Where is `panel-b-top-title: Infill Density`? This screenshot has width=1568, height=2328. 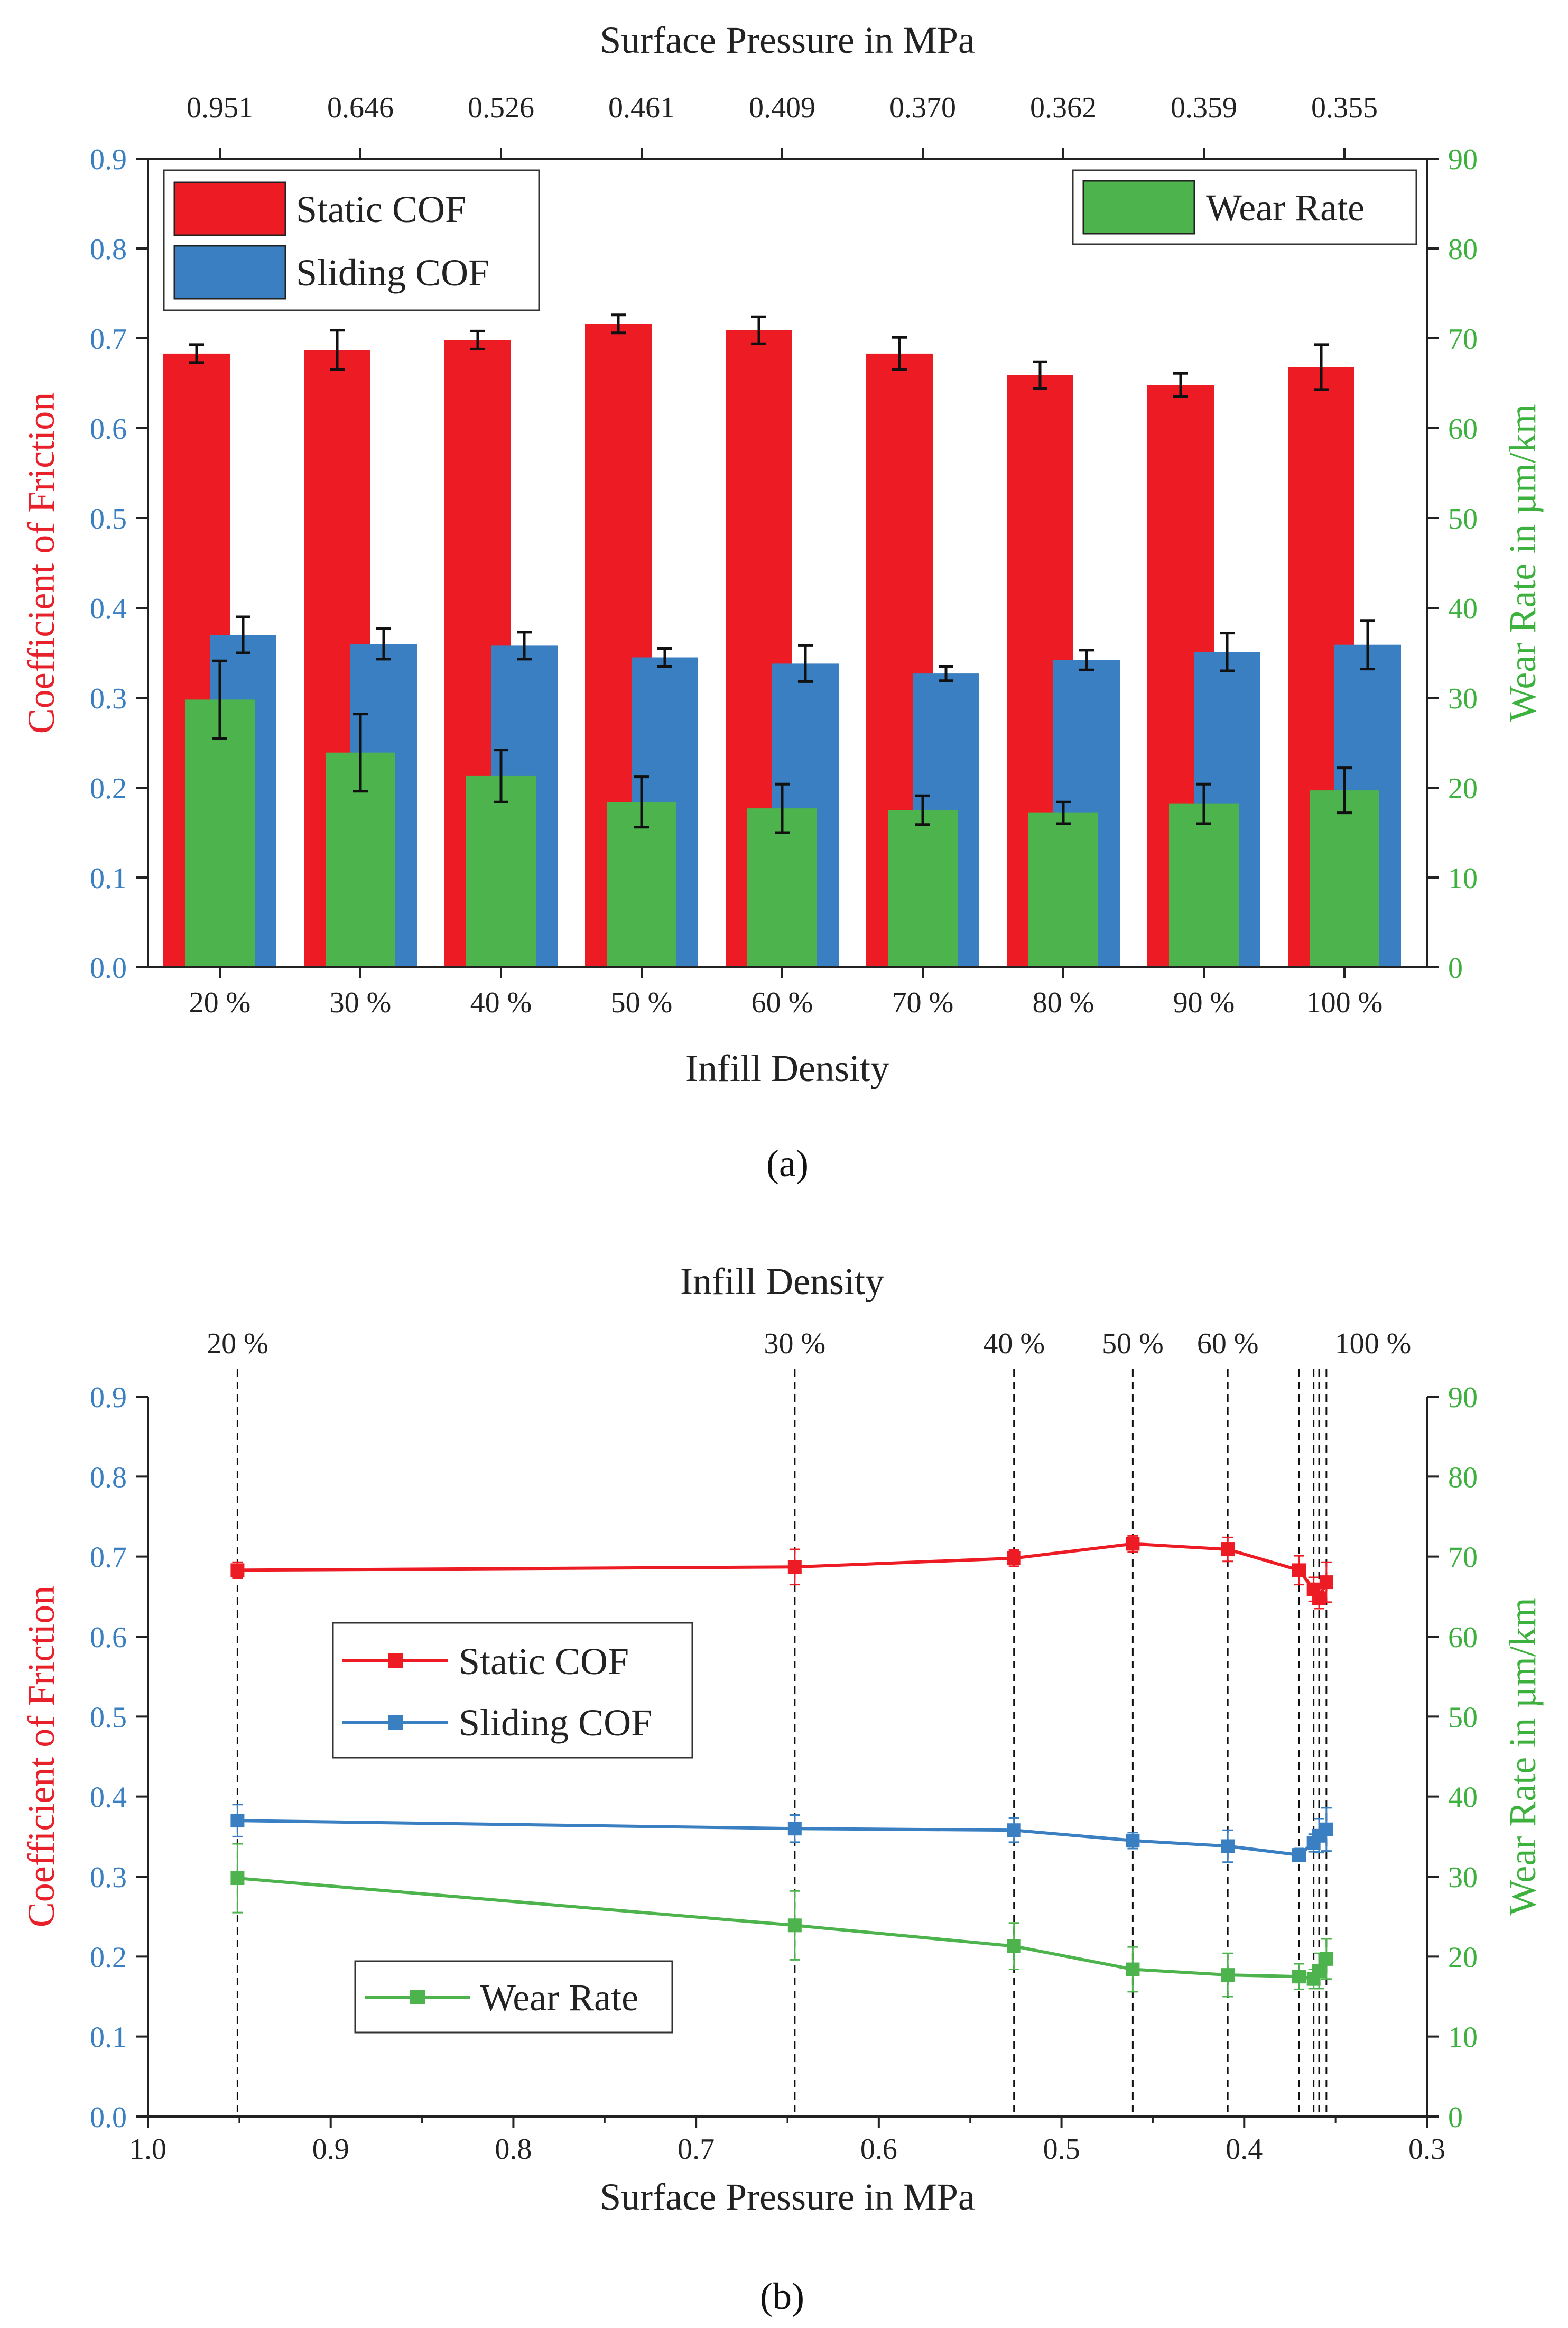
panel-b-top-title: Infill Density is located at coordinates (782, 1281).